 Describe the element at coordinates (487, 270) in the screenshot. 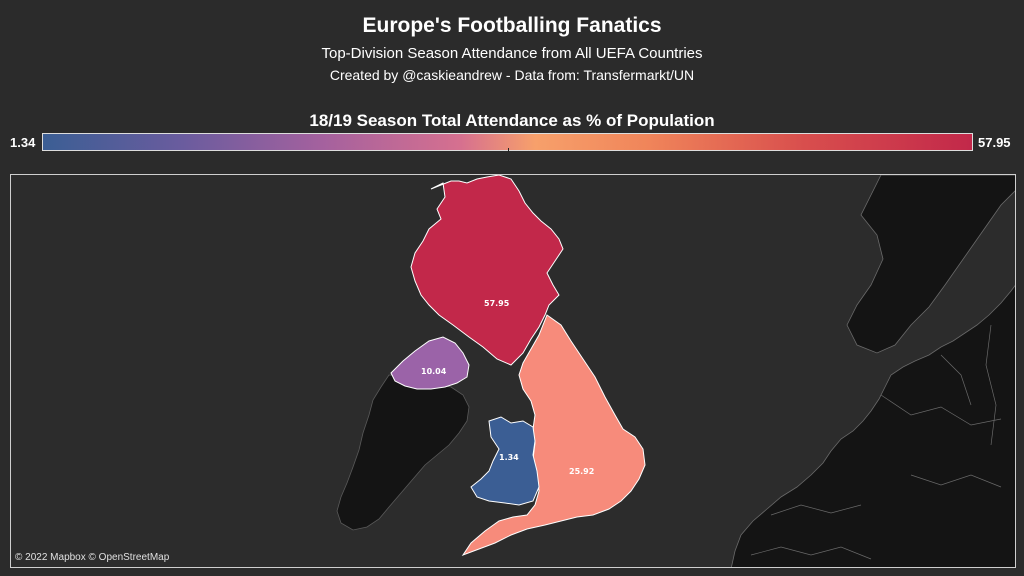

I see `region-scotland` at that location.